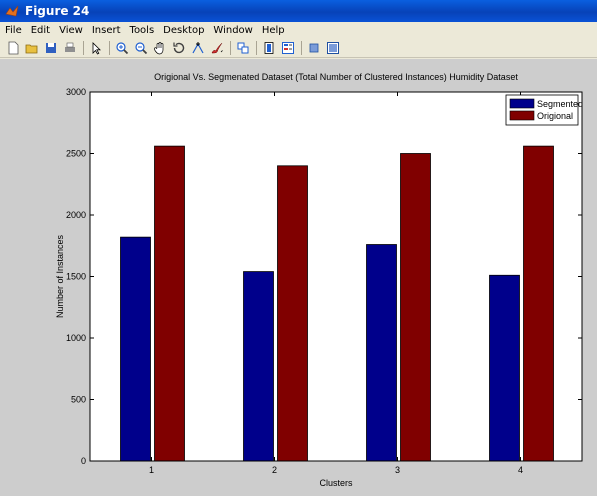 The image size is (597, 496). I want to click on menu-view: View, so click(71, 30).